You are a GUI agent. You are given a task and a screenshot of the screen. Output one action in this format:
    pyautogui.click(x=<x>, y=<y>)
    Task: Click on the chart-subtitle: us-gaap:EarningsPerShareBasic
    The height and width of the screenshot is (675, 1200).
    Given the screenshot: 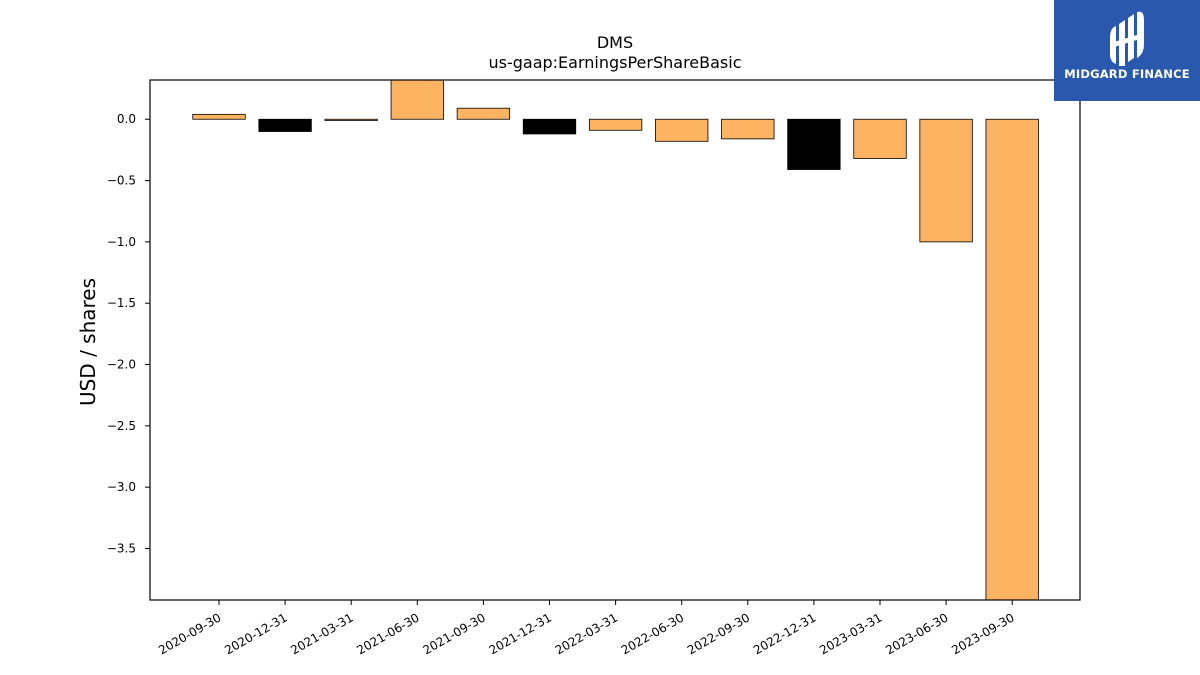 What is the action you would take?
    pyautogui.click(x=615, y=62)
    